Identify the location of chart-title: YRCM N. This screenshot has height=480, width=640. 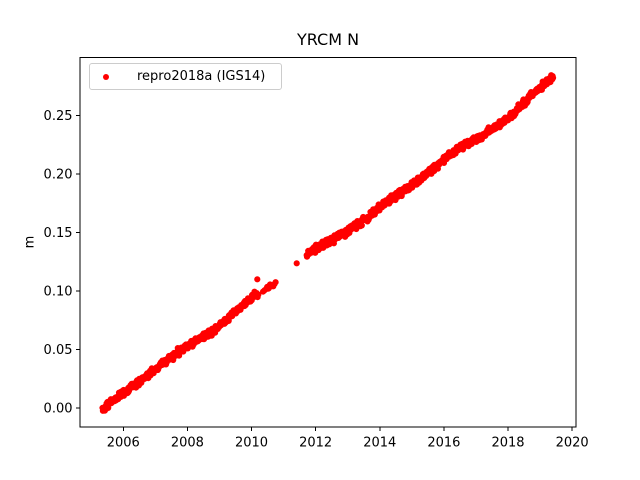
(328, 39).